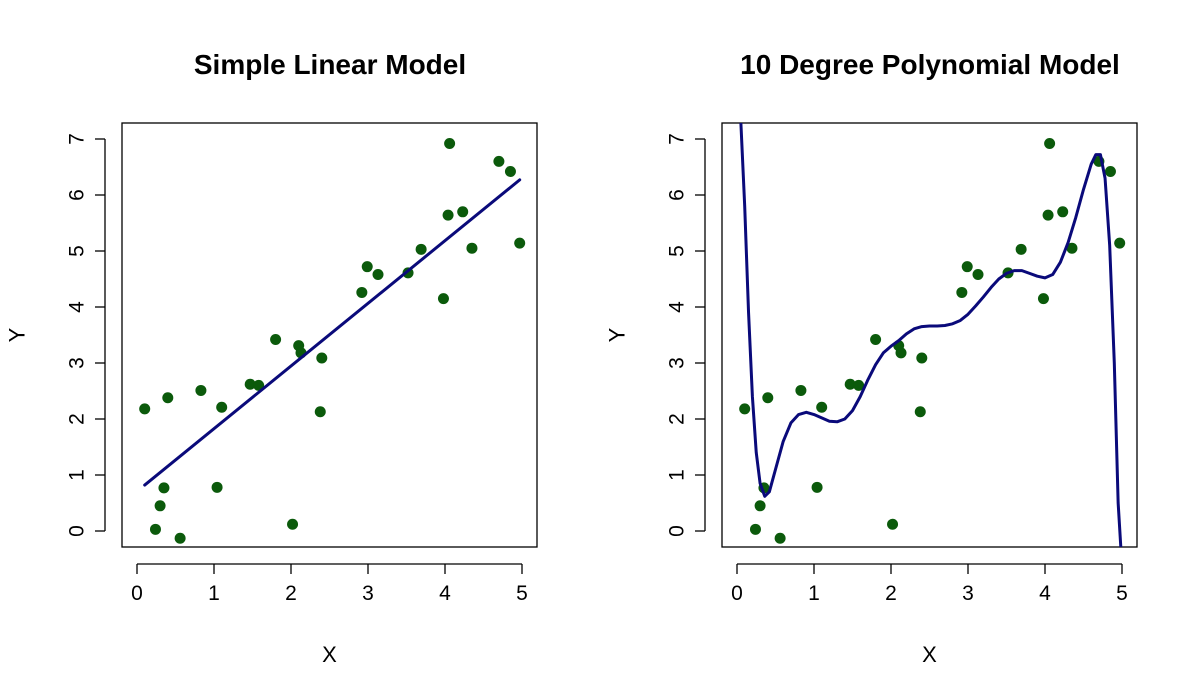 This screenshot has width=1200, height=700. Describe the element at coordinates (330, 64) in the screenshot. I see `chart-title: Simple Linear Model` at that location.